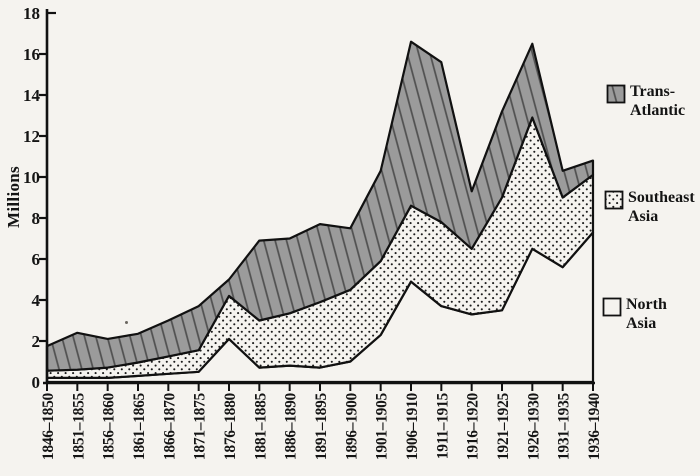 This screenshot has width=700, height=476. I want to click on y-tick-label: 4, so click(36, 300).